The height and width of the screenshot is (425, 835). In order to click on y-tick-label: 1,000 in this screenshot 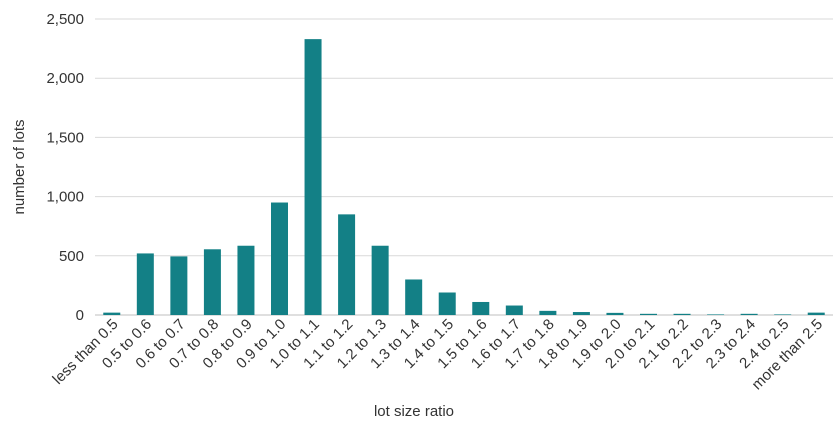, I will do `click(65, 197)`.